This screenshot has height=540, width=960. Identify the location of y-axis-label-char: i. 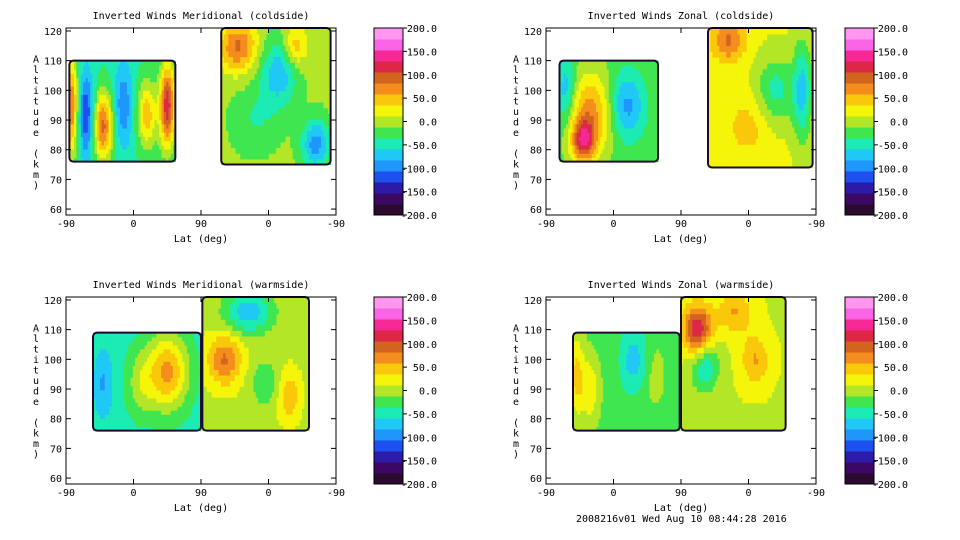
(516, 91).